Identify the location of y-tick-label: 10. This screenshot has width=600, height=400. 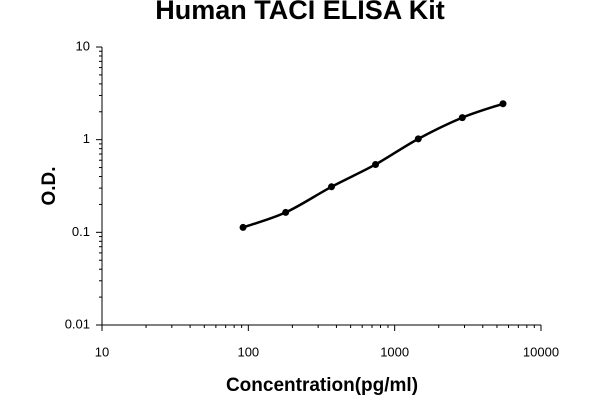
(83, 45).